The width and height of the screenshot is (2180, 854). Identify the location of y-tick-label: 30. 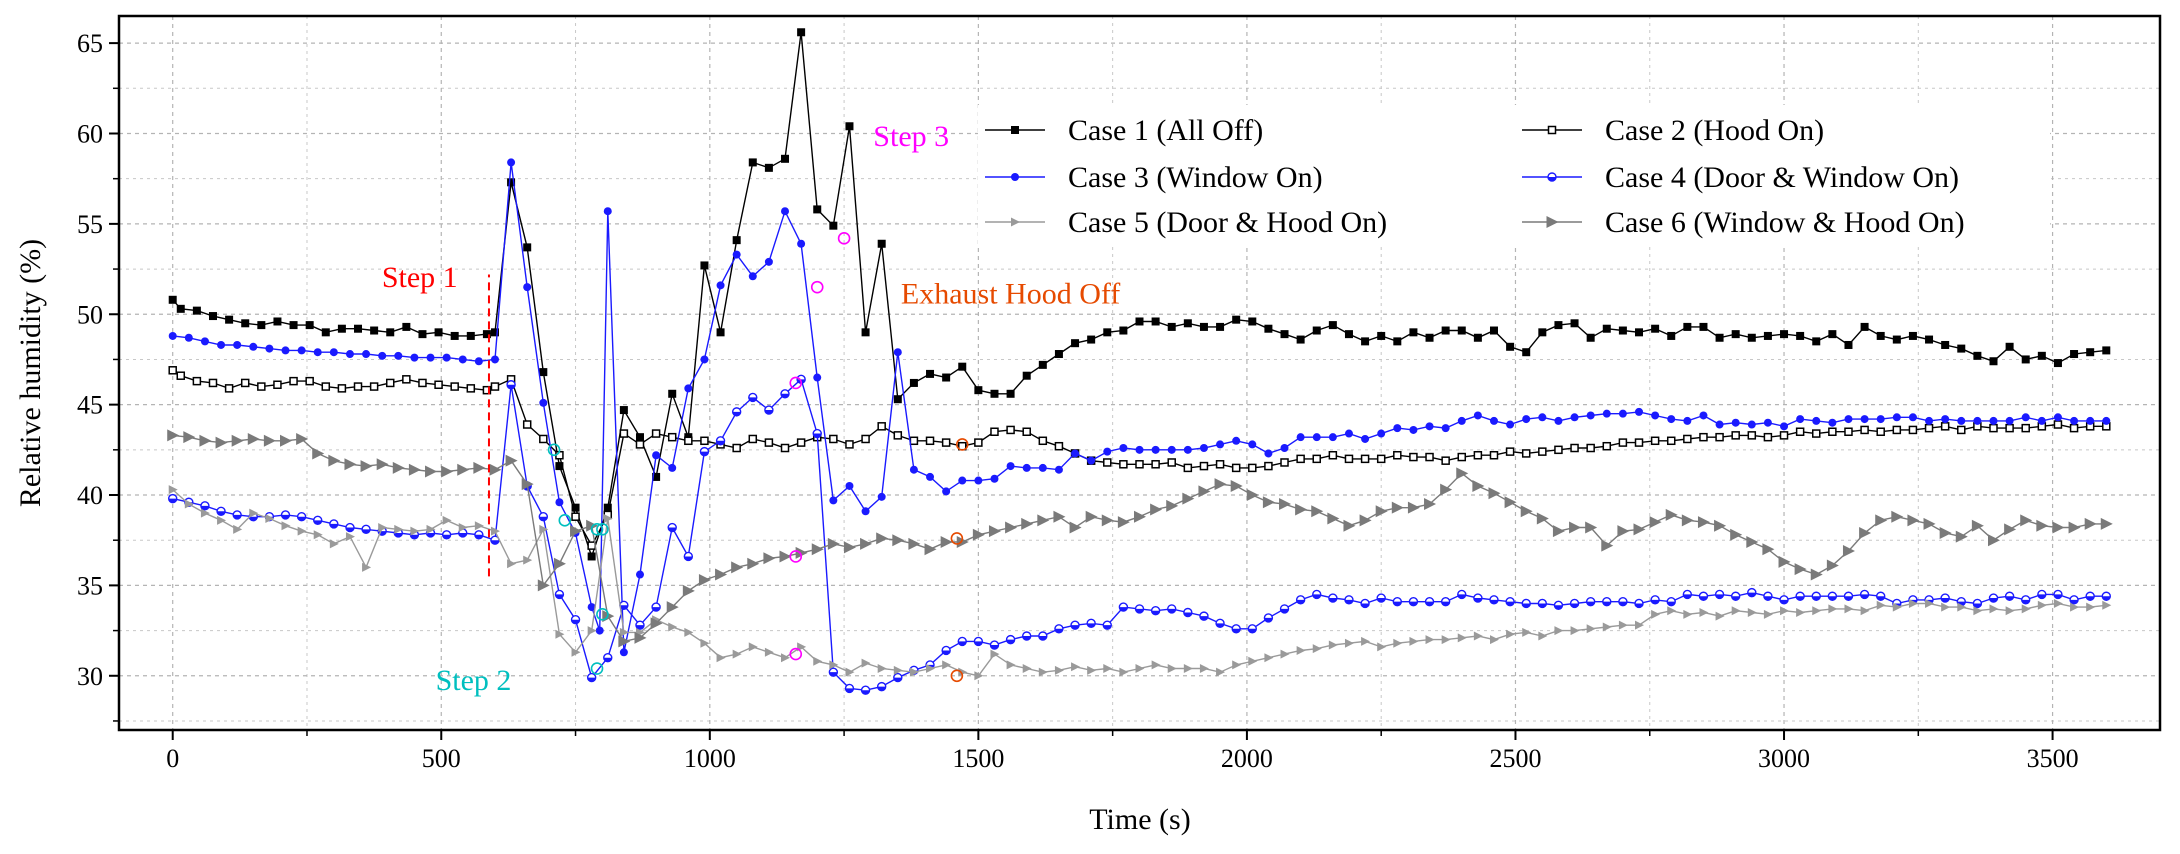
(90, 676).